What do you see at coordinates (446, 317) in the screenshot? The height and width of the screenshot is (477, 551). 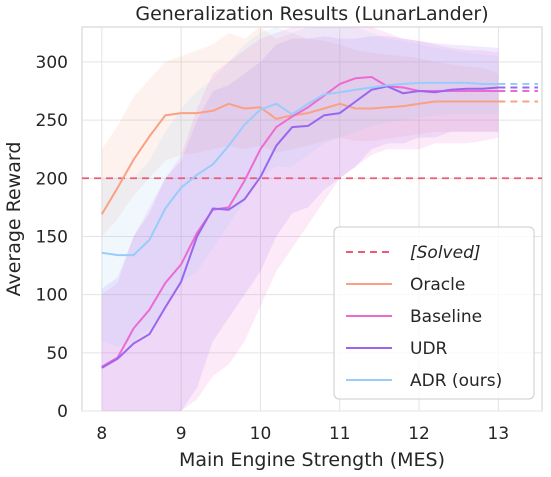 I see `legend-label-baseline: Baseline` at bounding box center [446, 317].